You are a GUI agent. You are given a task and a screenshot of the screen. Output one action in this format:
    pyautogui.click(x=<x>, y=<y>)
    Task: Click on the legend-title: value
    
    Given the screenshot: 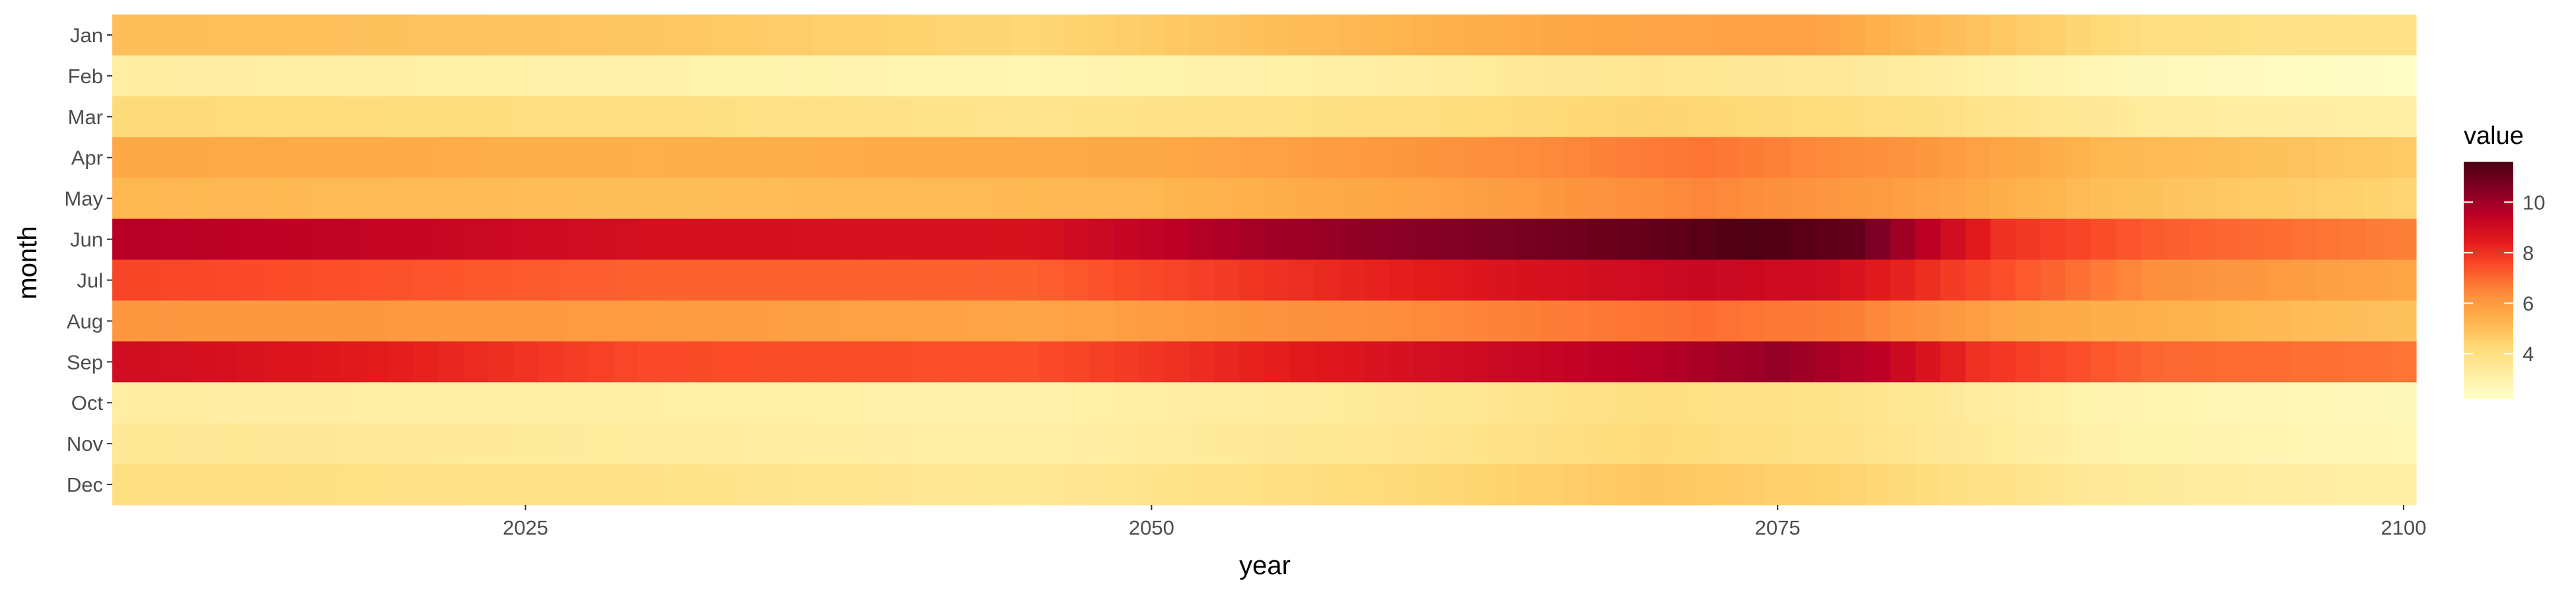 What is the action you would take?
    pyautogui.click(x=2494, y=136)
    